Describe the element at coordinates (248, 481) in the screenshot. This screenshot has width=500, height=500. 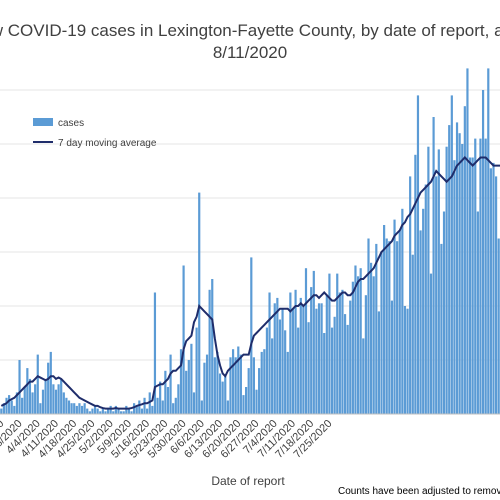
I see `x-axis-title: Date of report` at that location.